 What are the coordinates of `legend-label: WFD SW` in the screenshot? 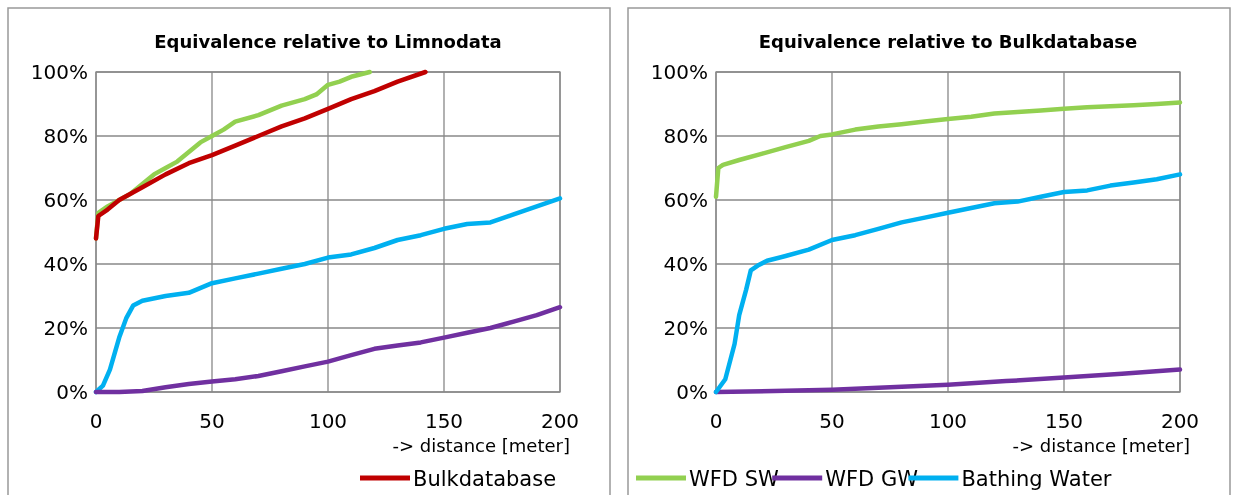 It's located at (734, 479).